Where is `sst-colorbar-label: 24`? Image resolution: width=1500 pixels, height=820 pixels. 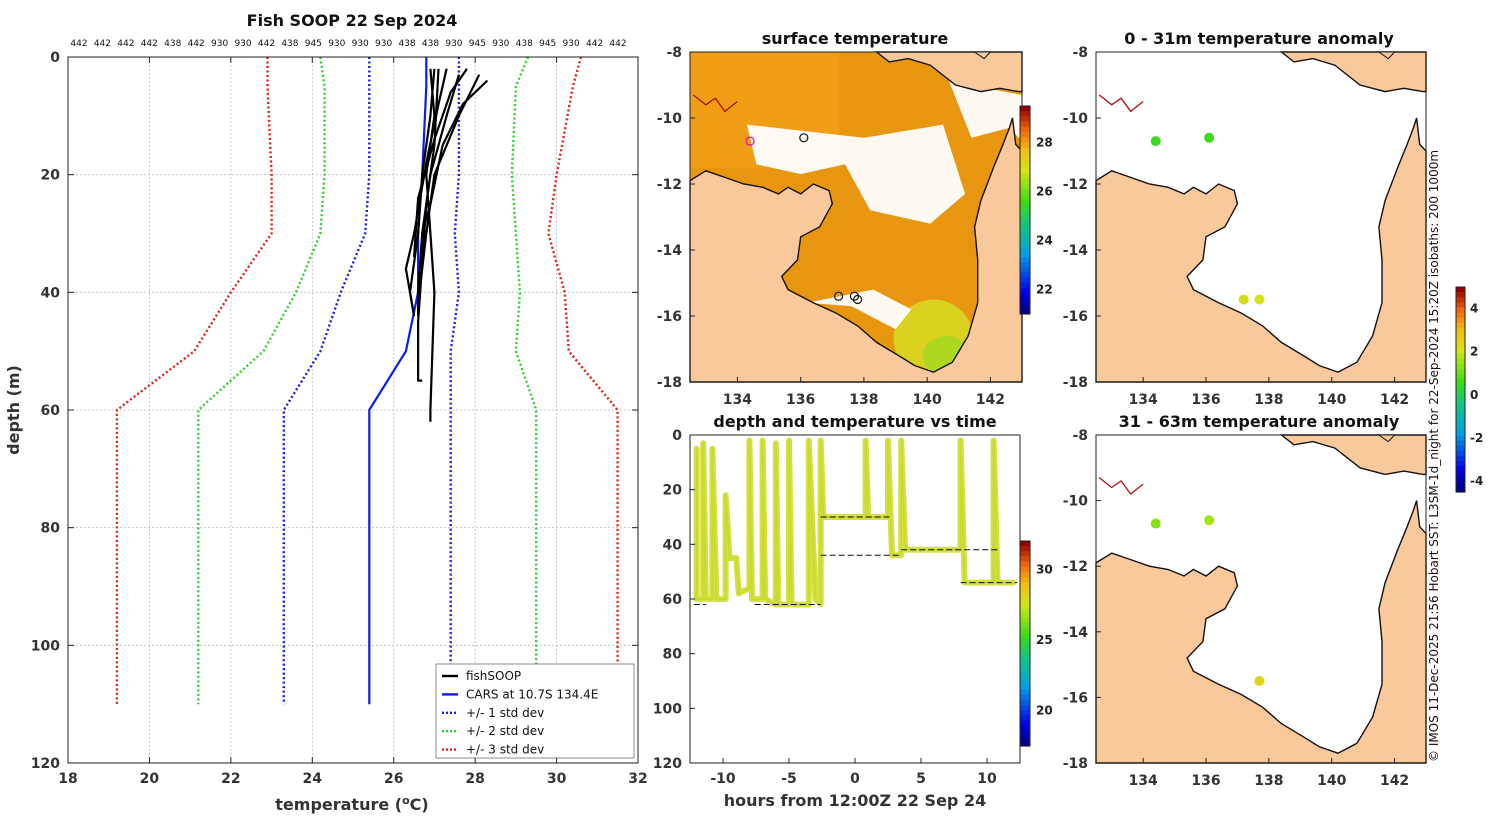
sst-colorbar-label: 24 is located at coordinates (1044, 241).